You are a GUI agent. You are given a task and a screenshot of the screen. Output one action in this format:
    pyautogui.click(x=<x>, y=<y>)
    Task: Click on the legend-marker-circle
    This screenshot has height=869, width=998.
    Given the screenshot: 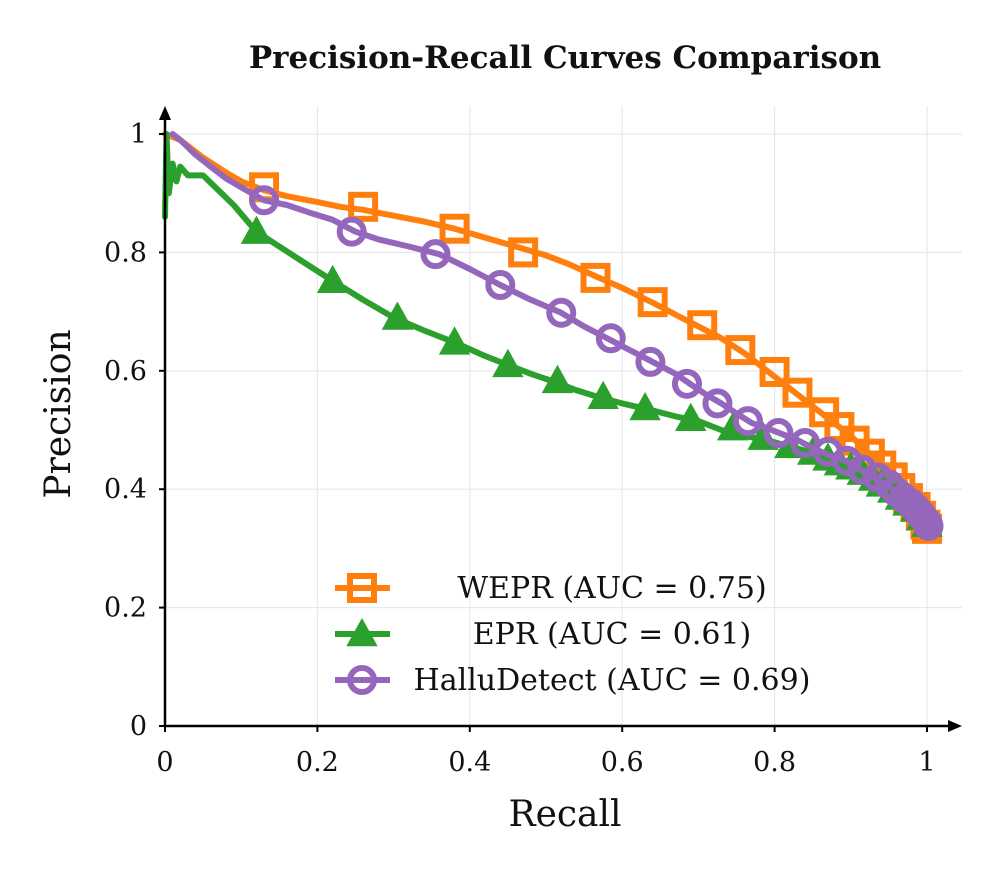 What is the action you would take?
    pyautogui.click(x=362, y=680)
    